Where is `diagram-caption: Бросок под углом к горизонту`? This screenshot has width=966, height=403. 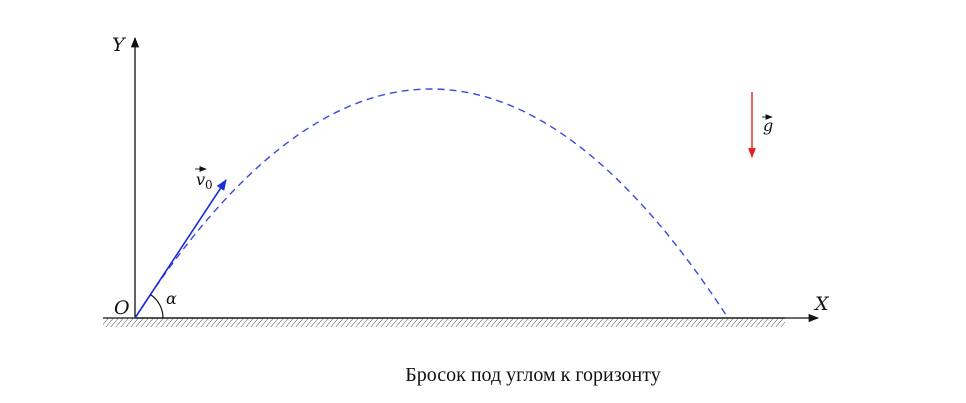 diagram-caption: Бросок под углом к горизонту is located at coordinates (533, 375).